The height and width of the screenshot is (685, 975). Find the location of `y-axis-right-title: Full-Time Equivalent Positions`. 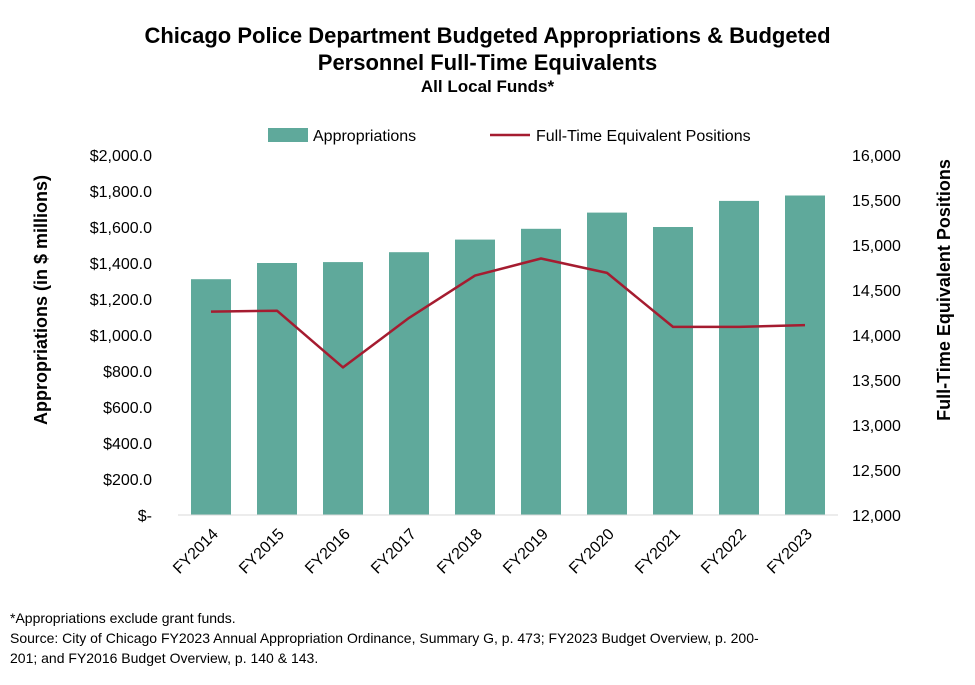

y-axis-right-title: Full-Time Equivalent Positions is located at coordinates (944, 290).